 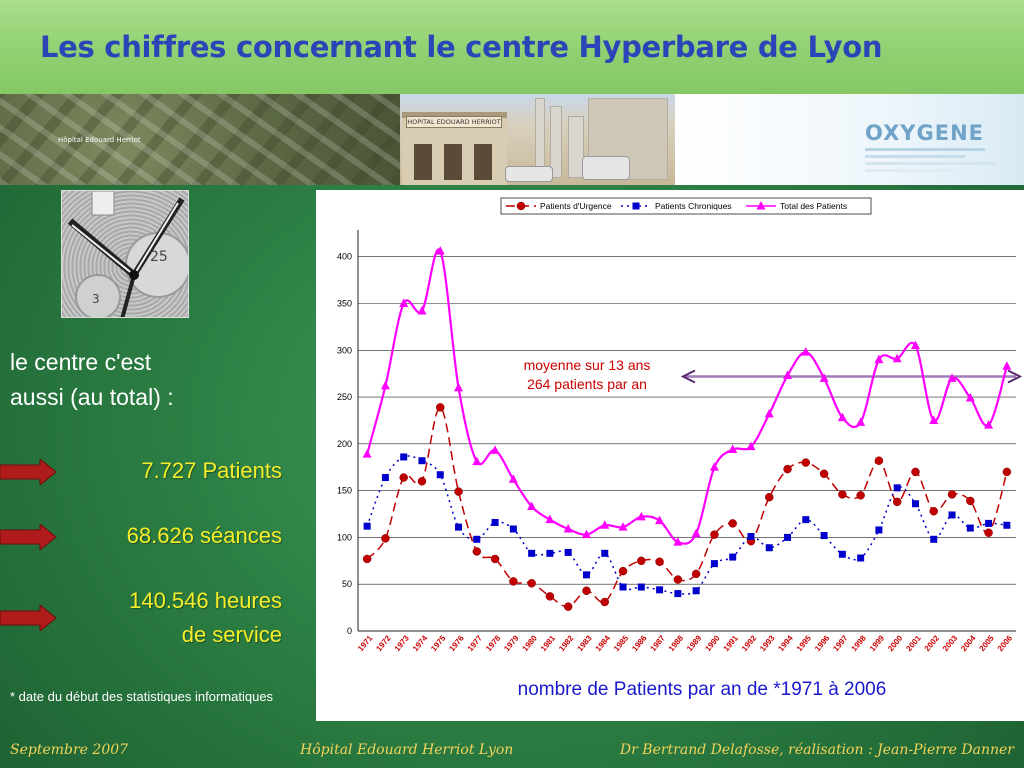 What do you see at coordinates (785, 643) in the screenshot?
I see `x-tick-label: 1994` at bounding box center [785, 643].